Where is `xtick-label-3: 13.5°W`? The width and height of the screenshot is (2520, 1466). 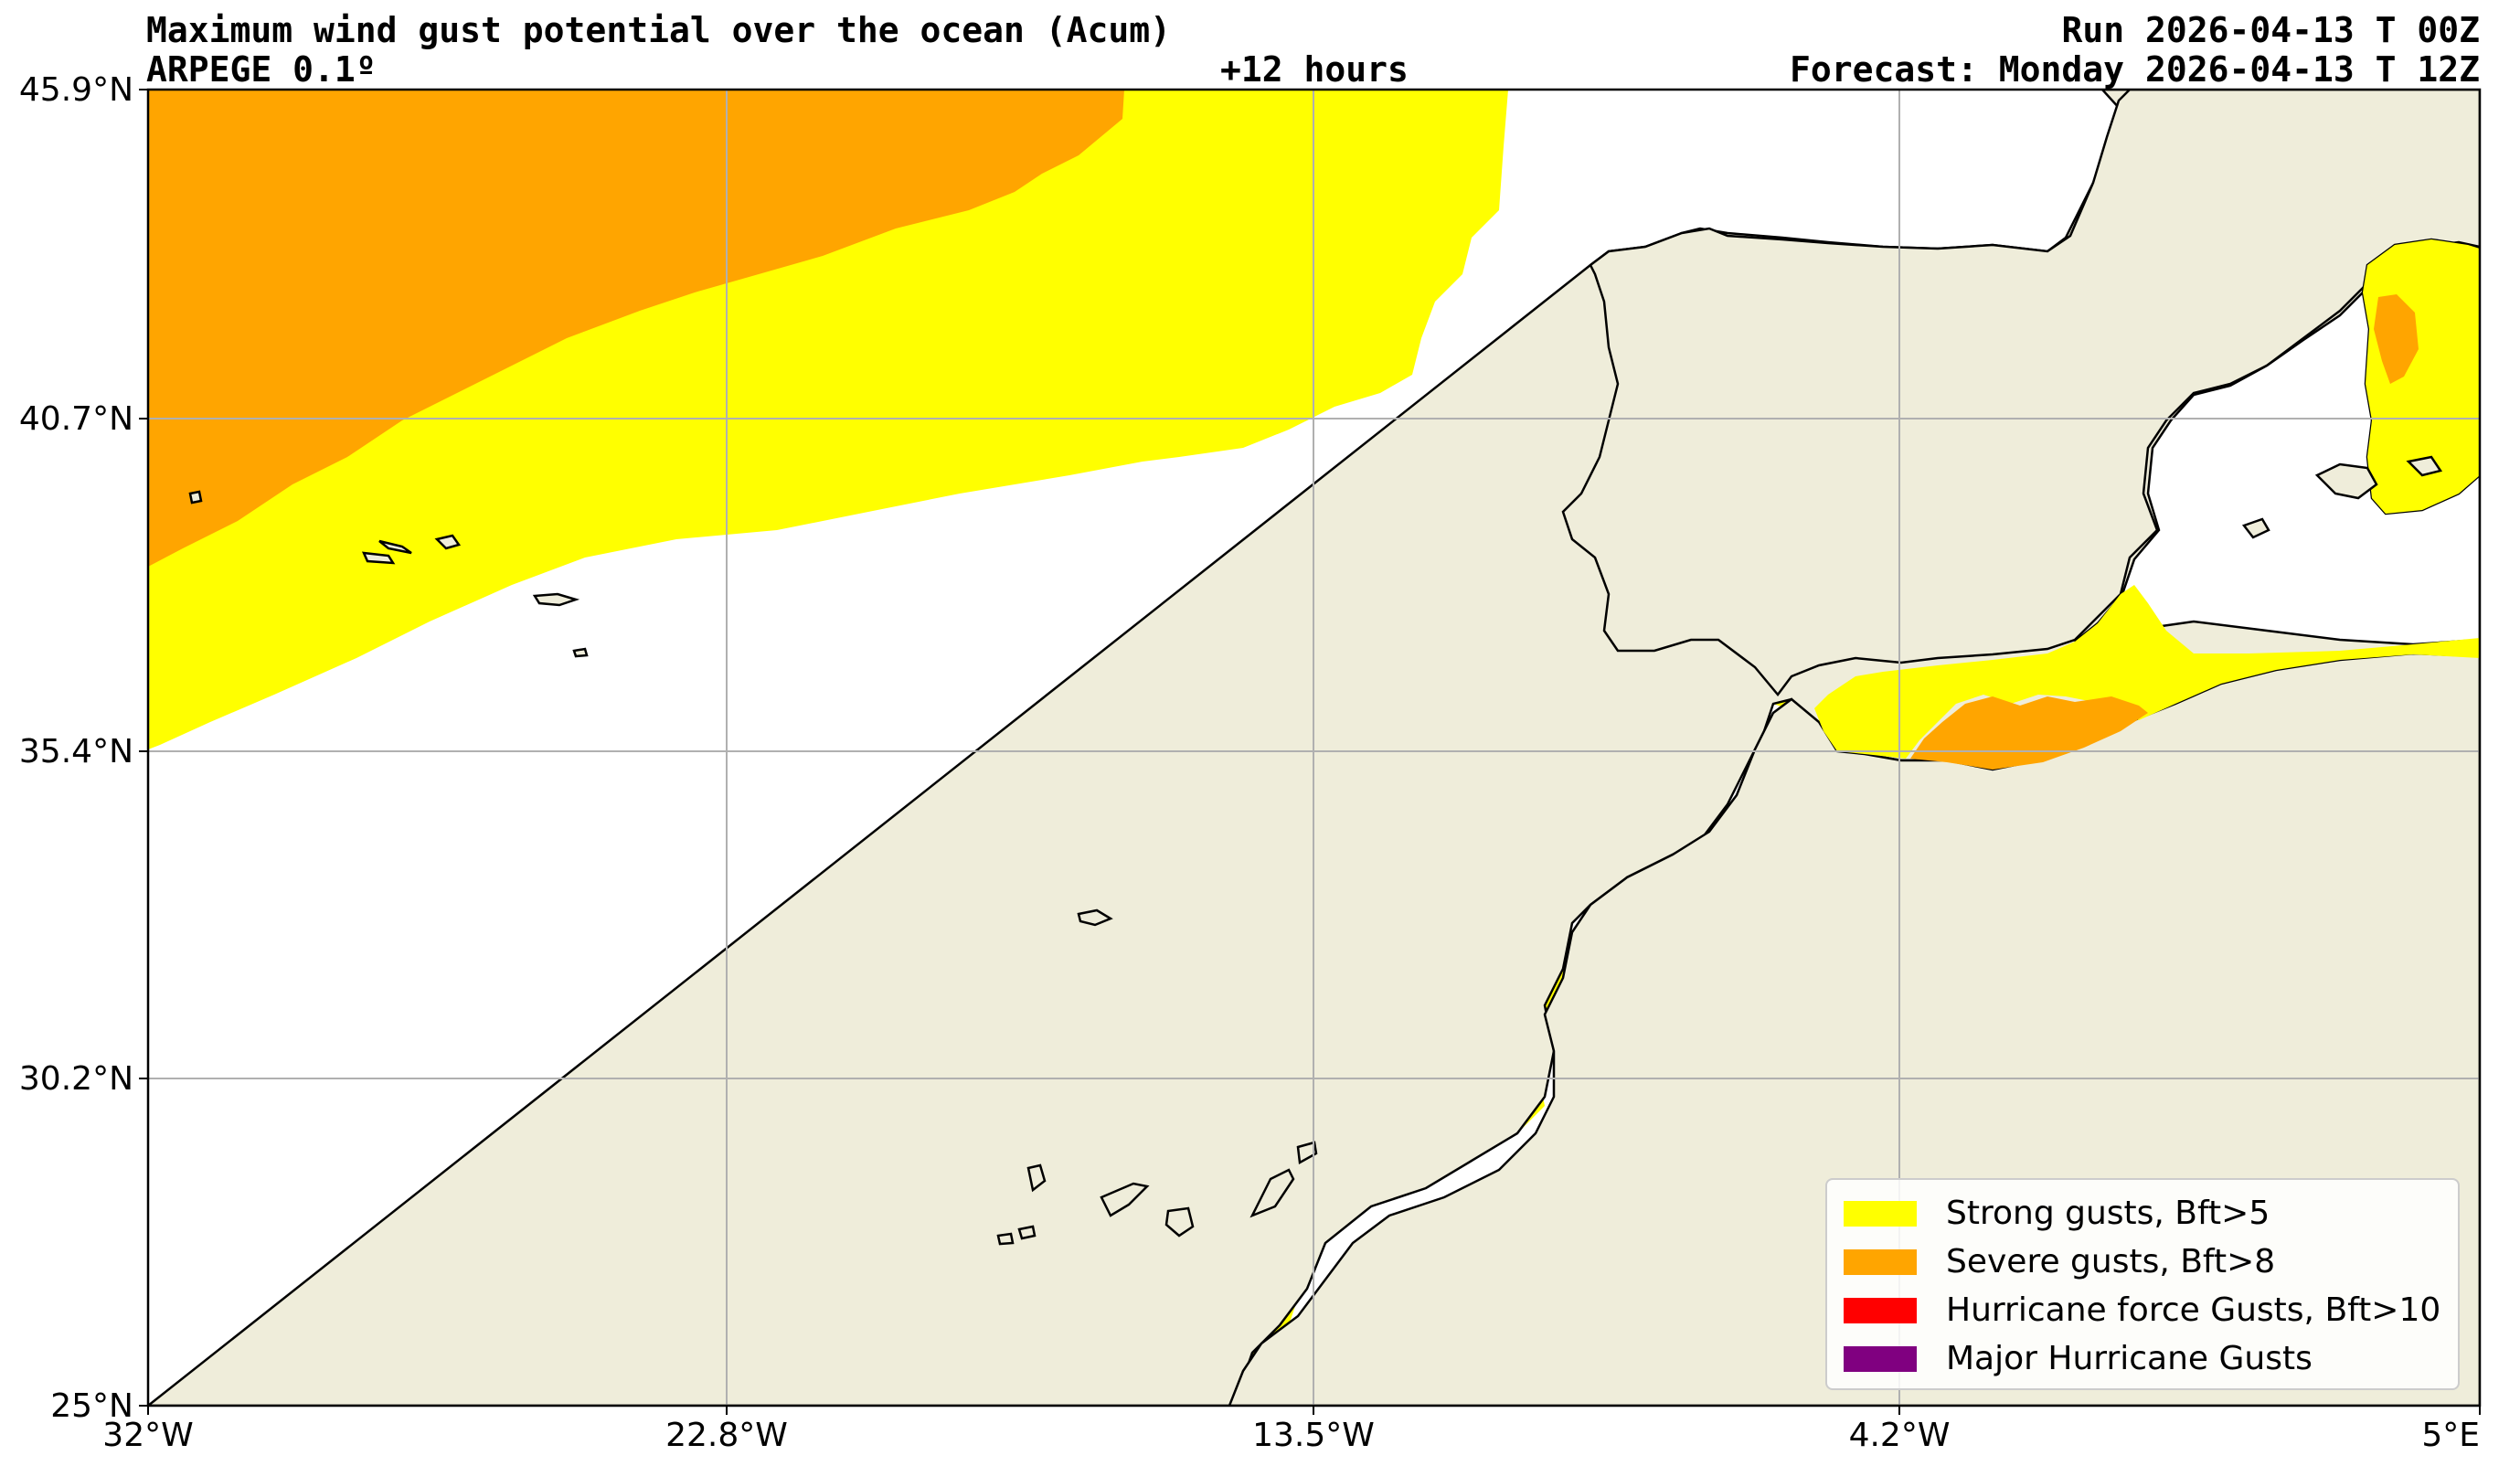 xtick-label-3: 13.5°W is located at coordinates (1314, 1435).